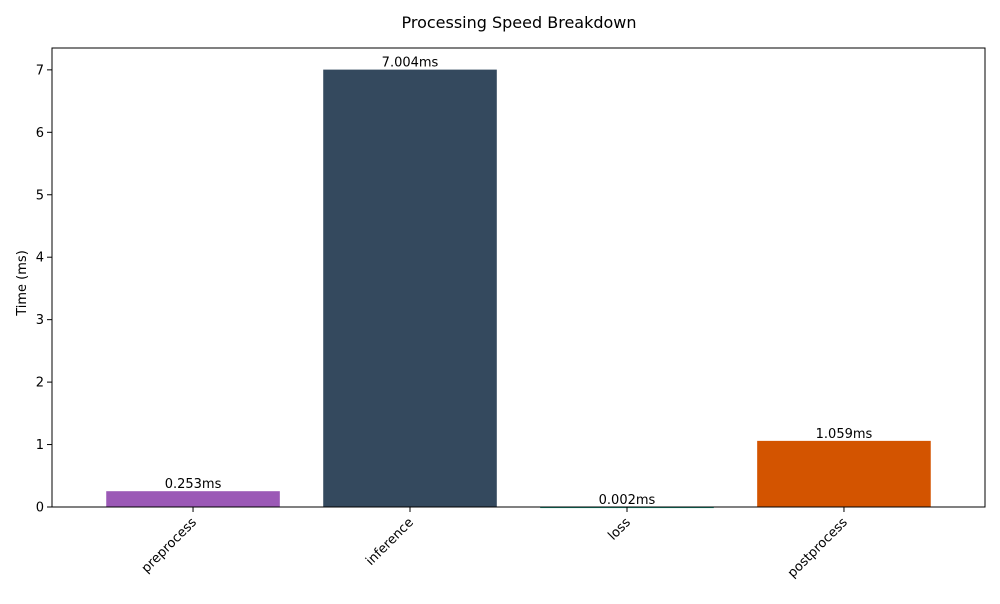  Describe the element at coordinates (518, 22) in the screenshot. I see `chart-title: Processing Speed Breakdown` at that location.